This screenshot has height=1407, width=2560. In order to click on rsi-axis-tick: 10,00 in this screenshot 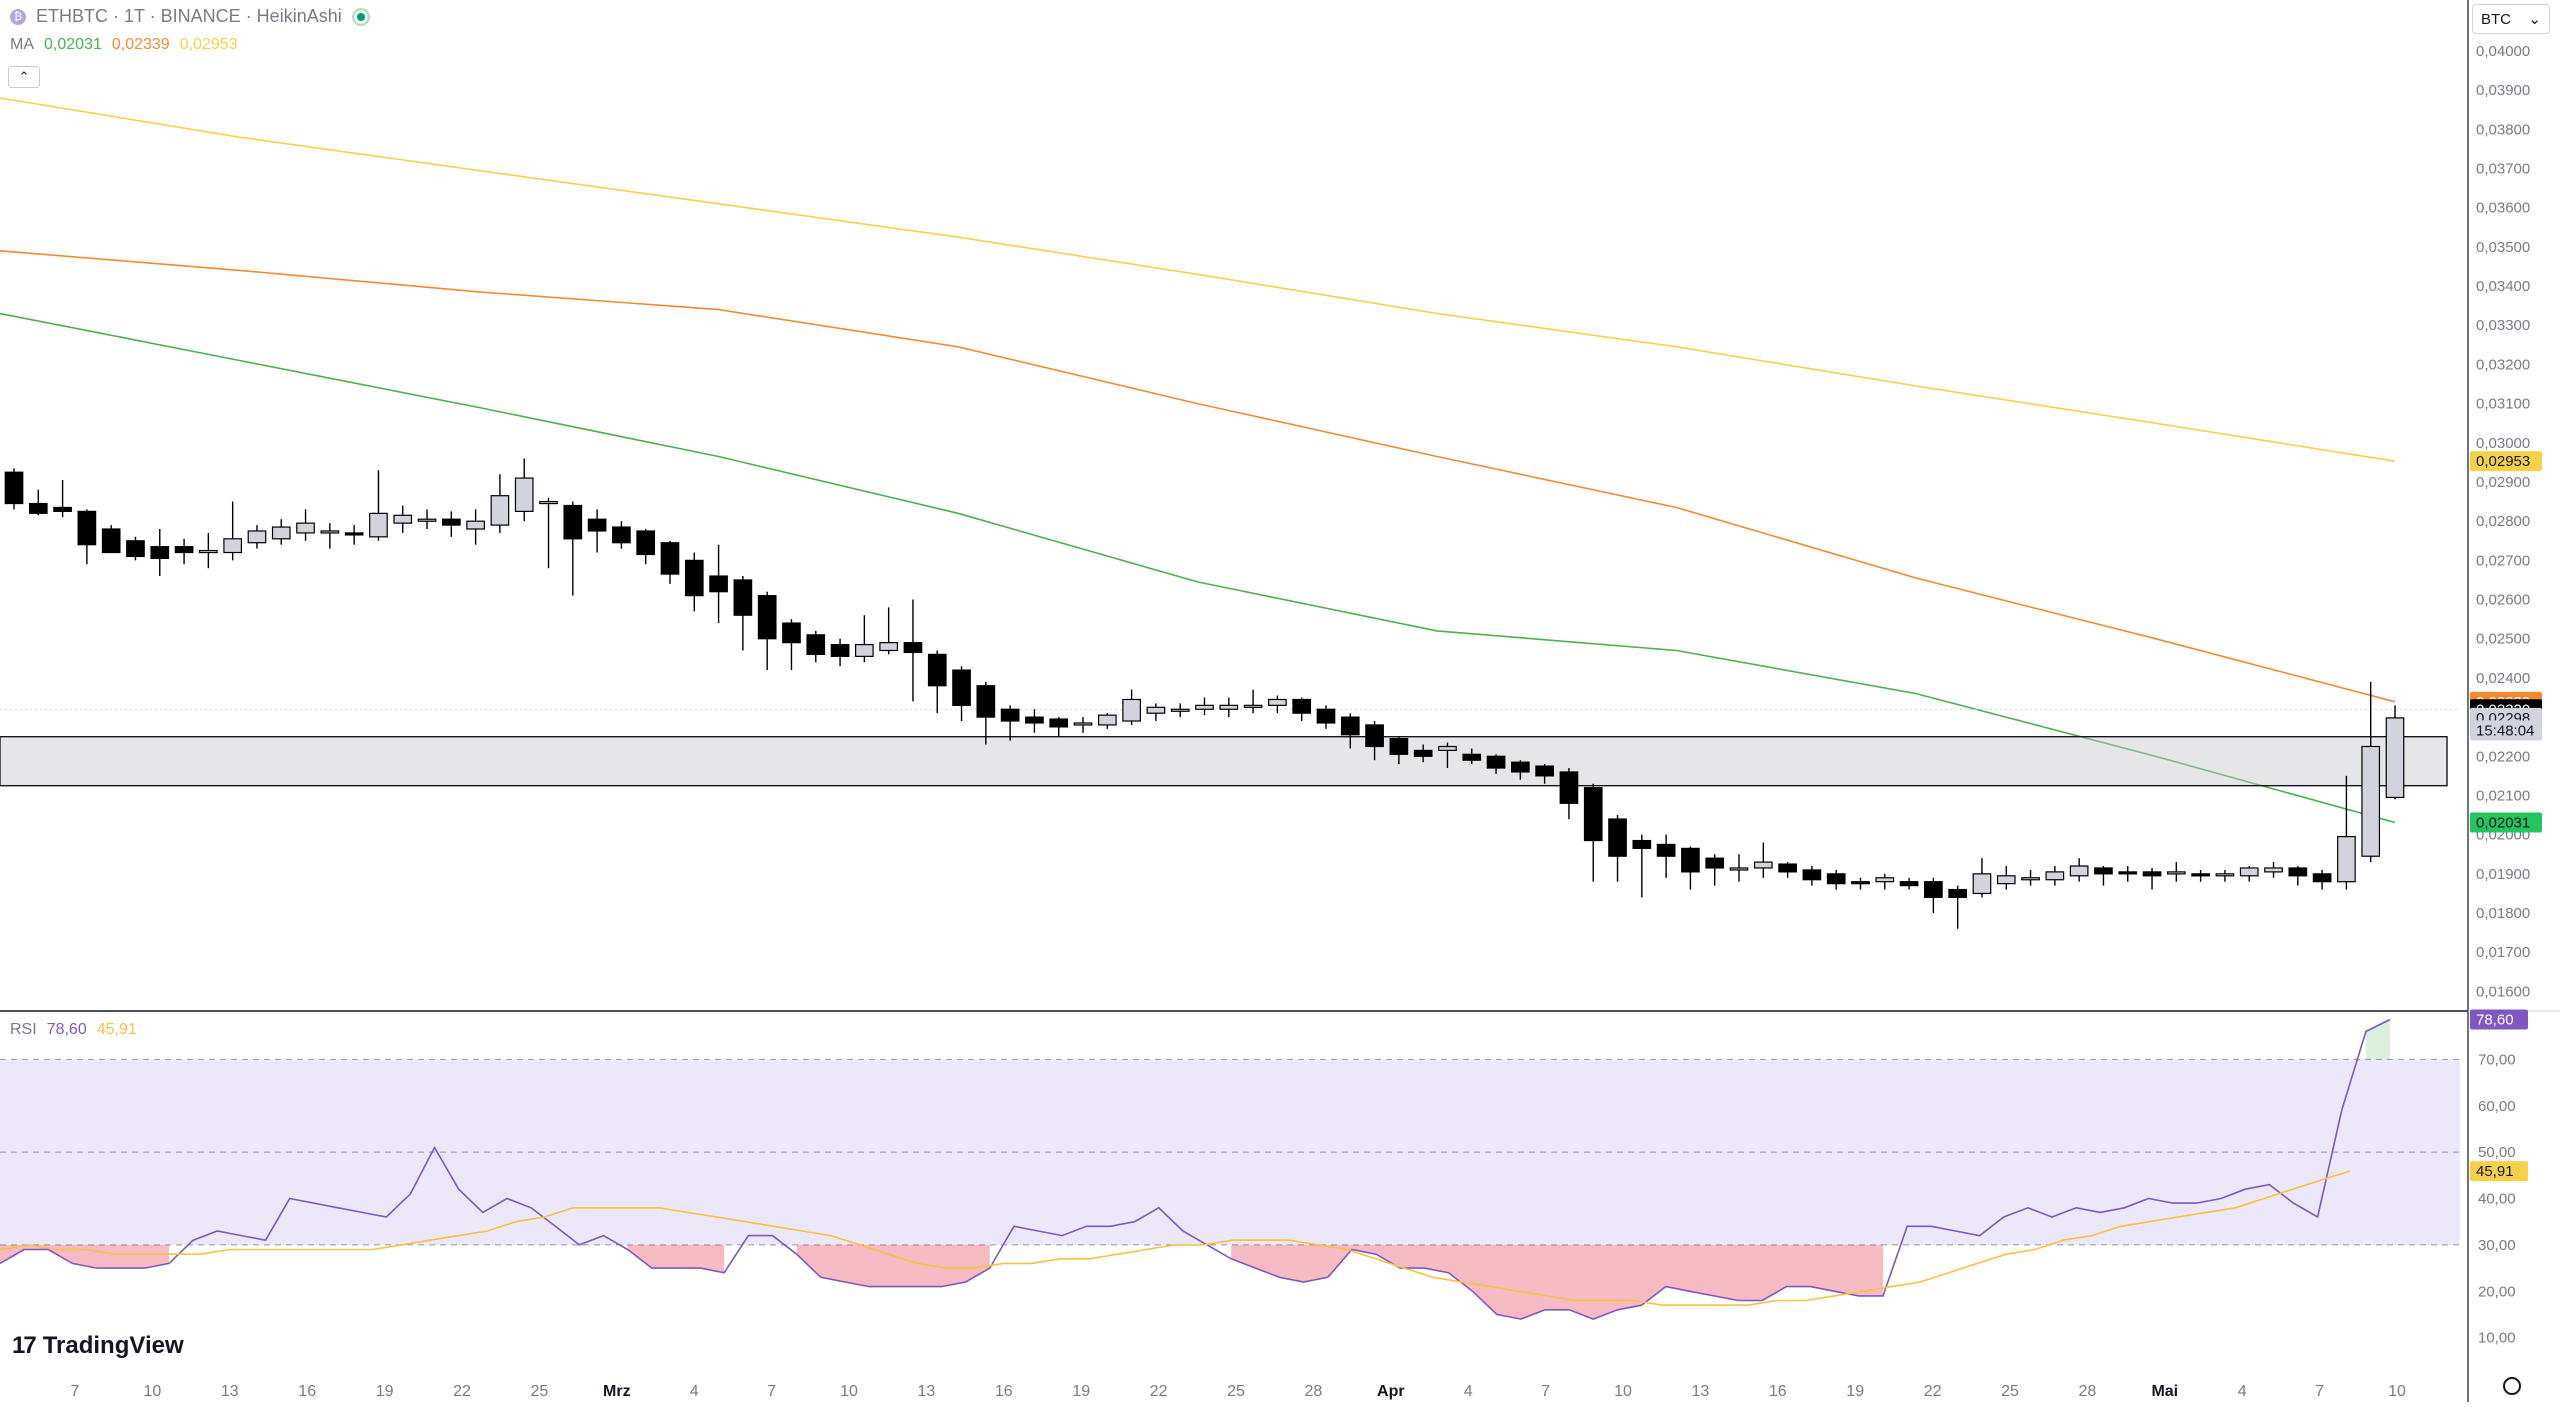, I will do `click(2497, 1338)`.